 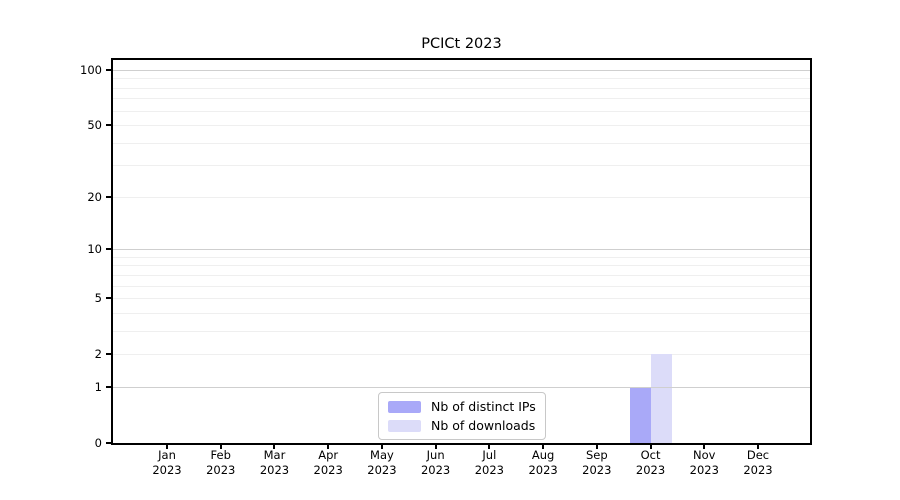 What do you see at coordinates (489, 455) in the screenshot?
I see `x-tick-month: Jul` at bounding box center [489, 455].